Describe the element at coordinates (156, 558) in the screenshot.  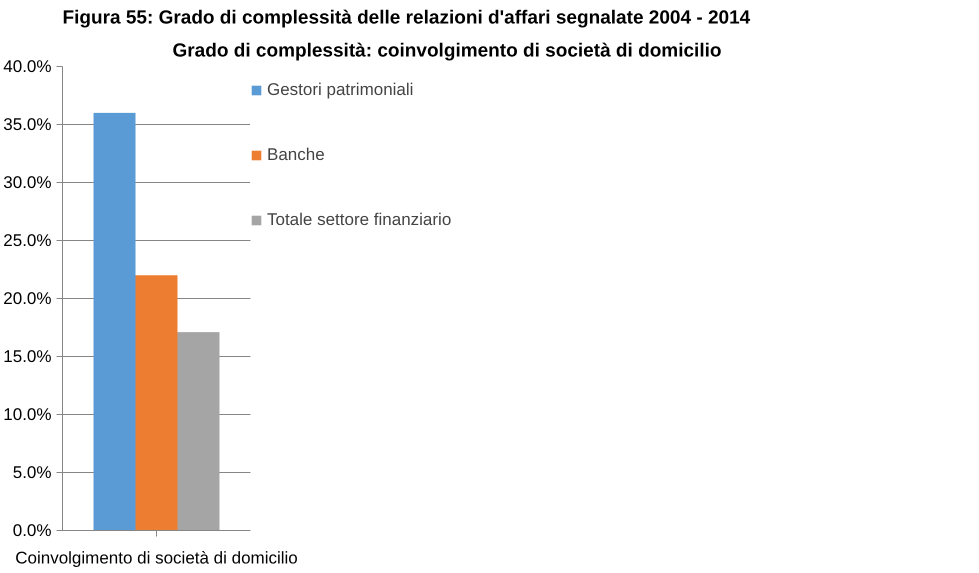
I see `x-tick-label: Coinvolgimento di società di domicilio` at that location.